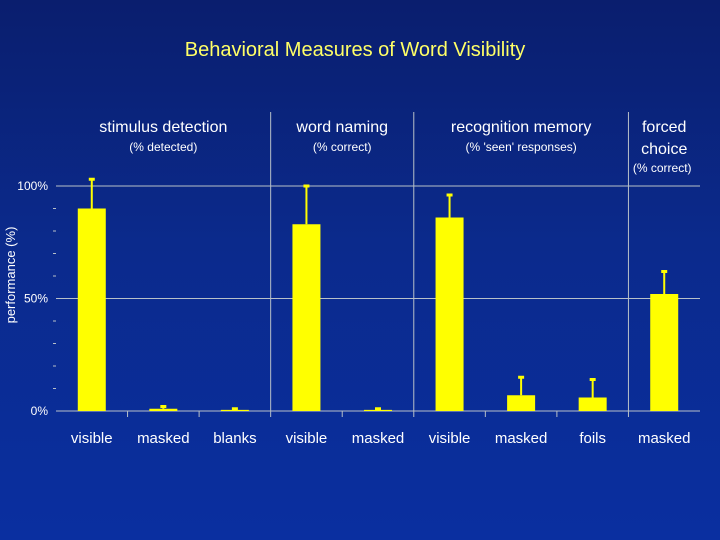 The image size is (720, 540). What do you see at coordinates (341, 127) in the screenshot?
I see `group-title: word naming` at bounding box center [341, 127].